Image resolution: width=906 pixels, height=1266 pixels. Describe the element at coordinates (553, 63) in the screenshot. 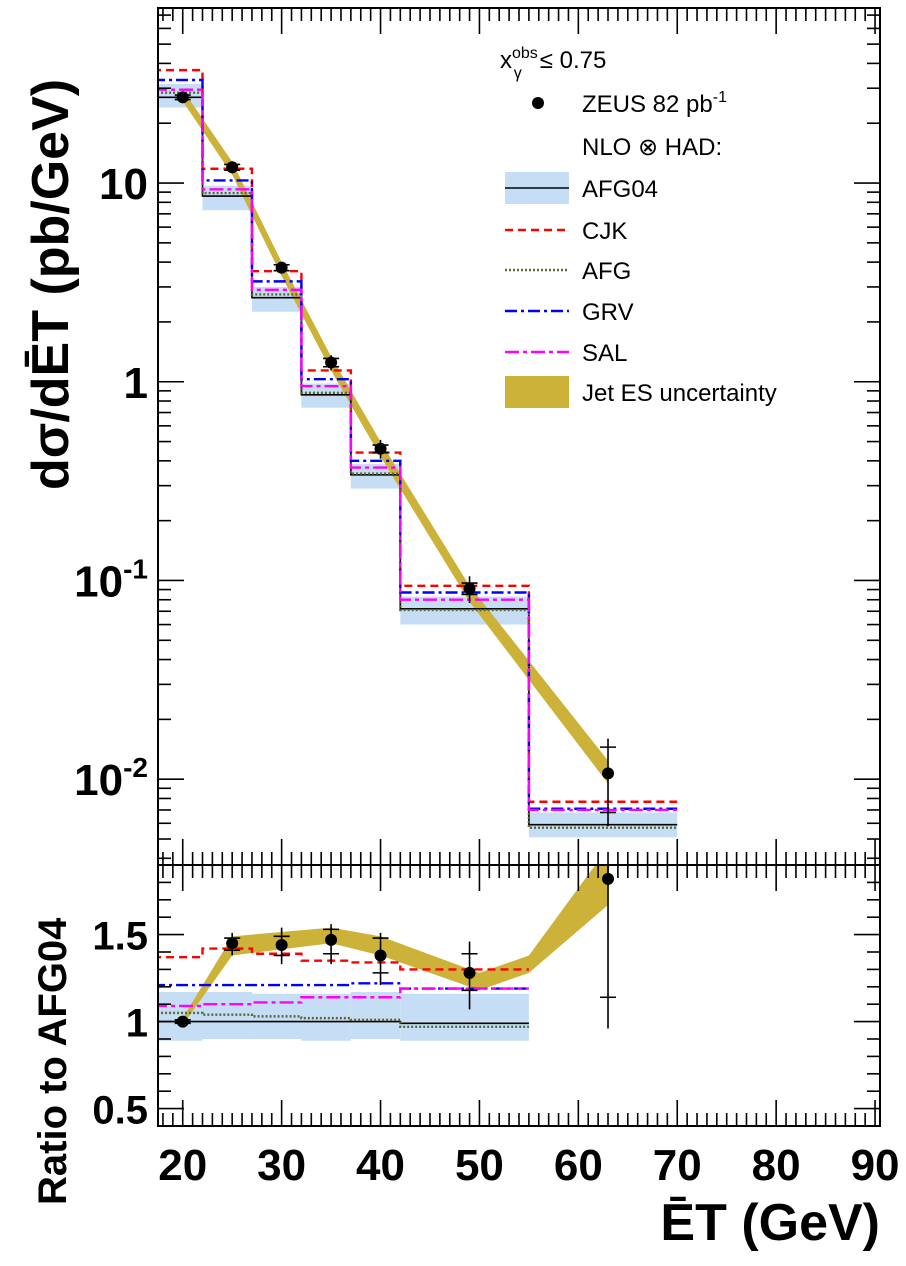

I see `legend-header: xobs γ ≤ 0.75` at that location.